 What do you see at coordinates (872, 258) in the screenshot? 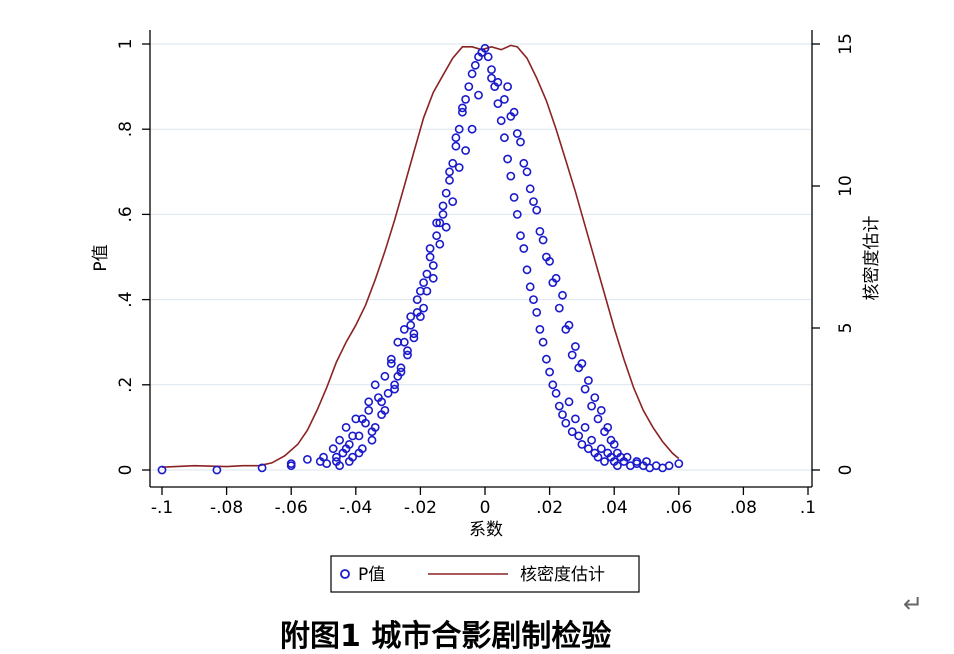
I see `y2-axis-title: 核密度估计` at bounding box center [872, 258].